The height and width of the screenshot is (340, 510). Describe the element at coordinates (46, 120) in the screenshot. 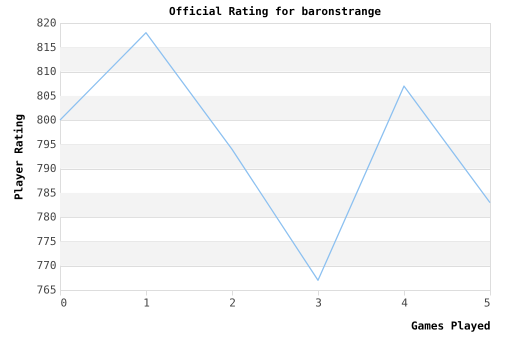

I see `y-tick-label: 800` at that location.